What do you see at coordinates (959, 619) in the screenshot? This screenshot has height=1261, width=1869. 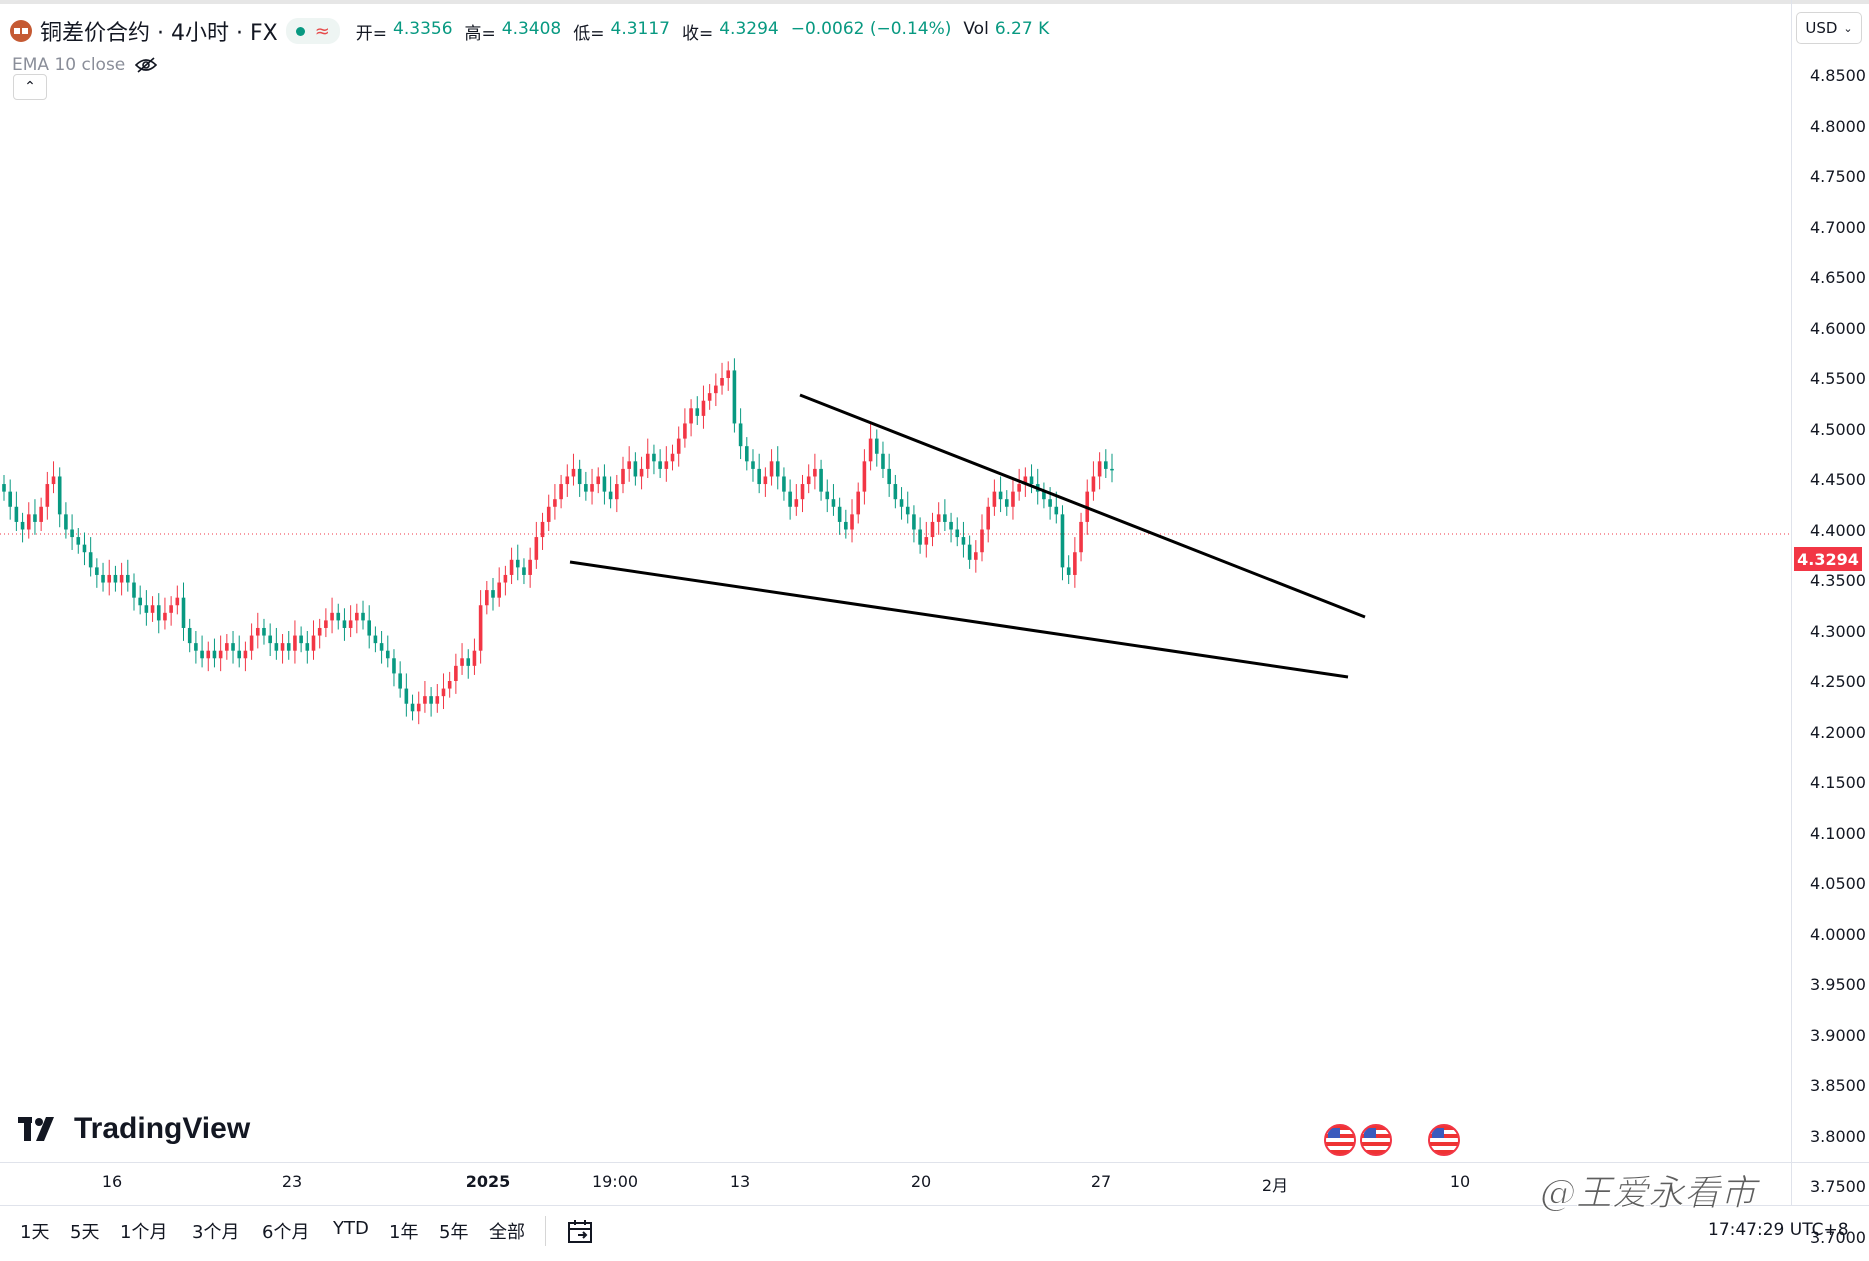 I see `lower-trendline` at bounding box center [959, 619].